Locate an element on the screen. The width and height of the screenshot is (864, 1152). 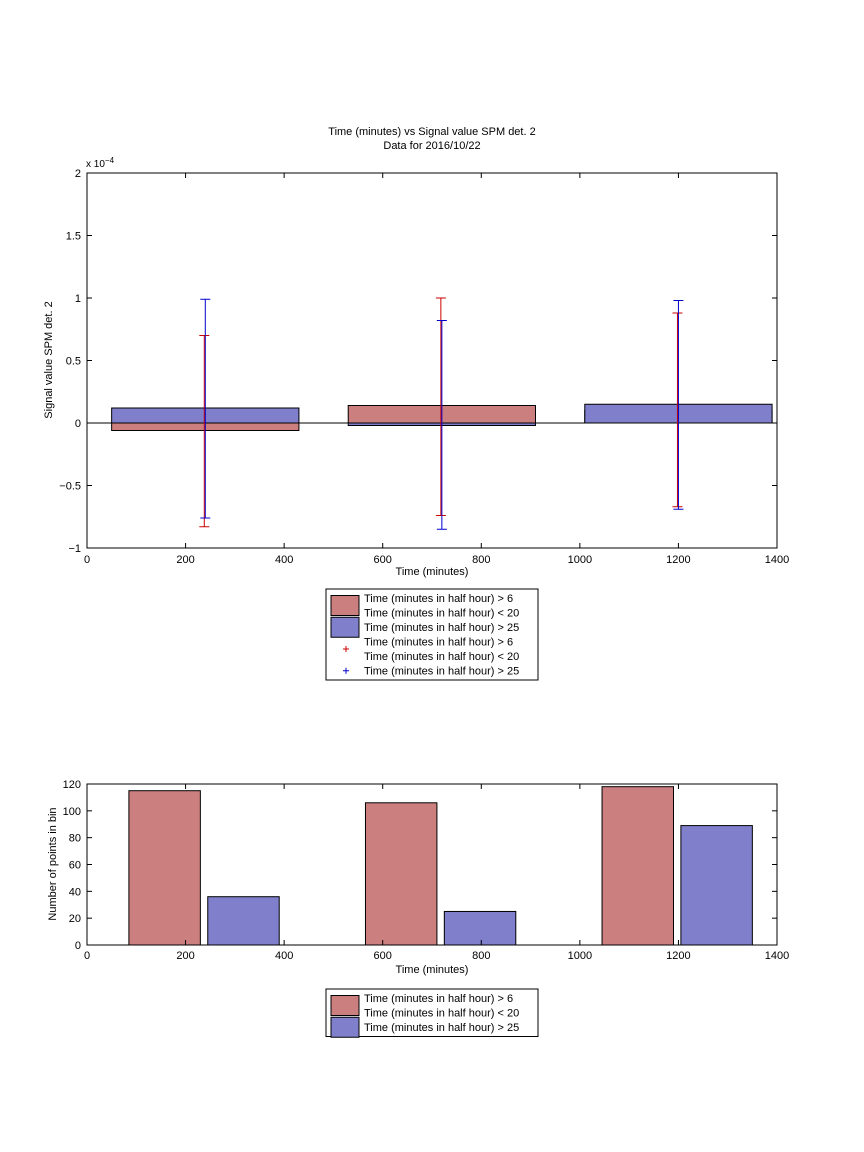
y-tick-label: 2 is located at coordinates (78, 174).